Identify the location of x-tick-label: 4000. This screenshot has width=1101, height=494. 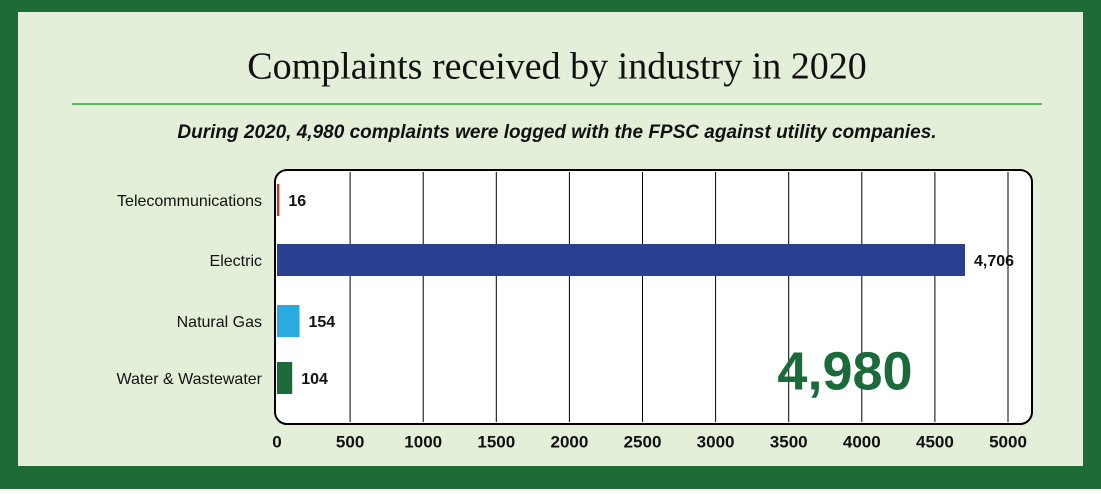
(862, 441).